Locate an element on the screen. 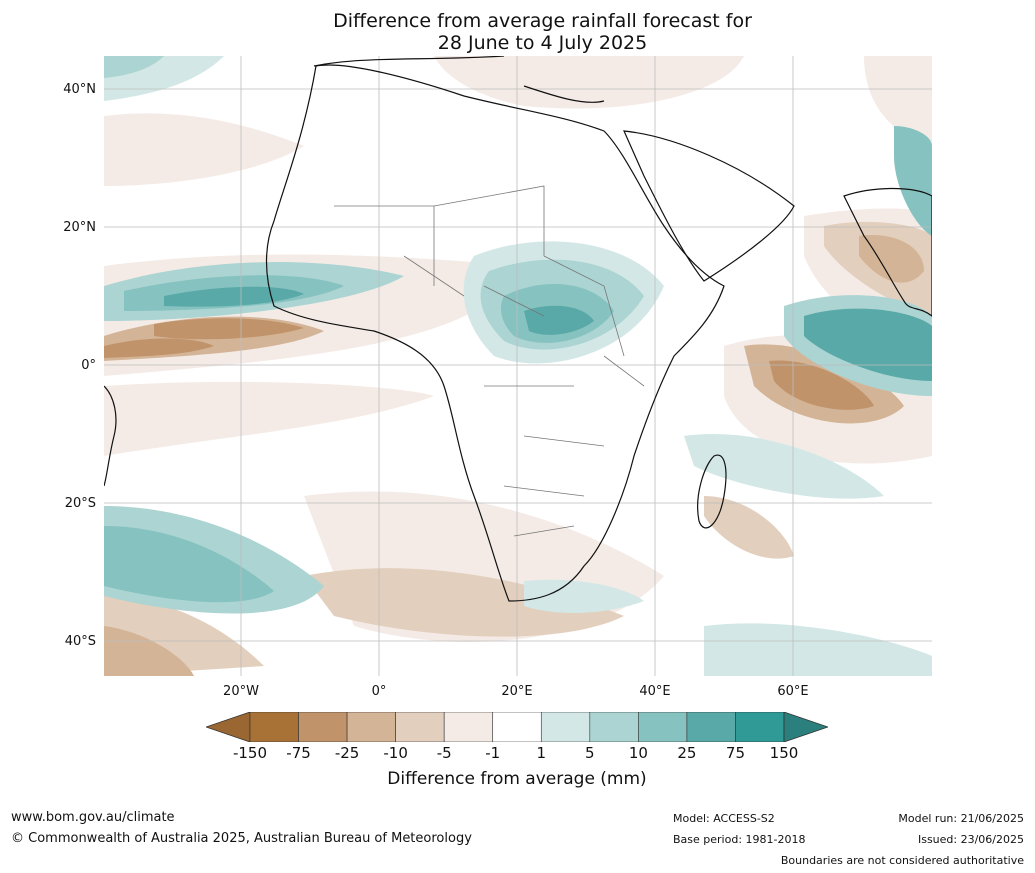  colorbar-tick-label: 5 is located at coordinates (590, 753).